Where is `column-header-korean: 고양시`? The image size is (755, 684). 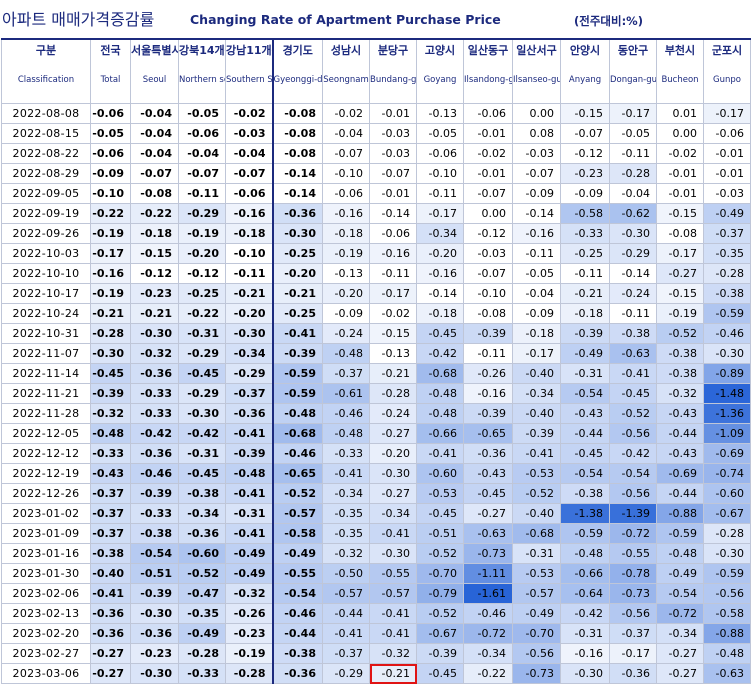
column-header-korean: 고양시 is located at coordinates (440, 50).